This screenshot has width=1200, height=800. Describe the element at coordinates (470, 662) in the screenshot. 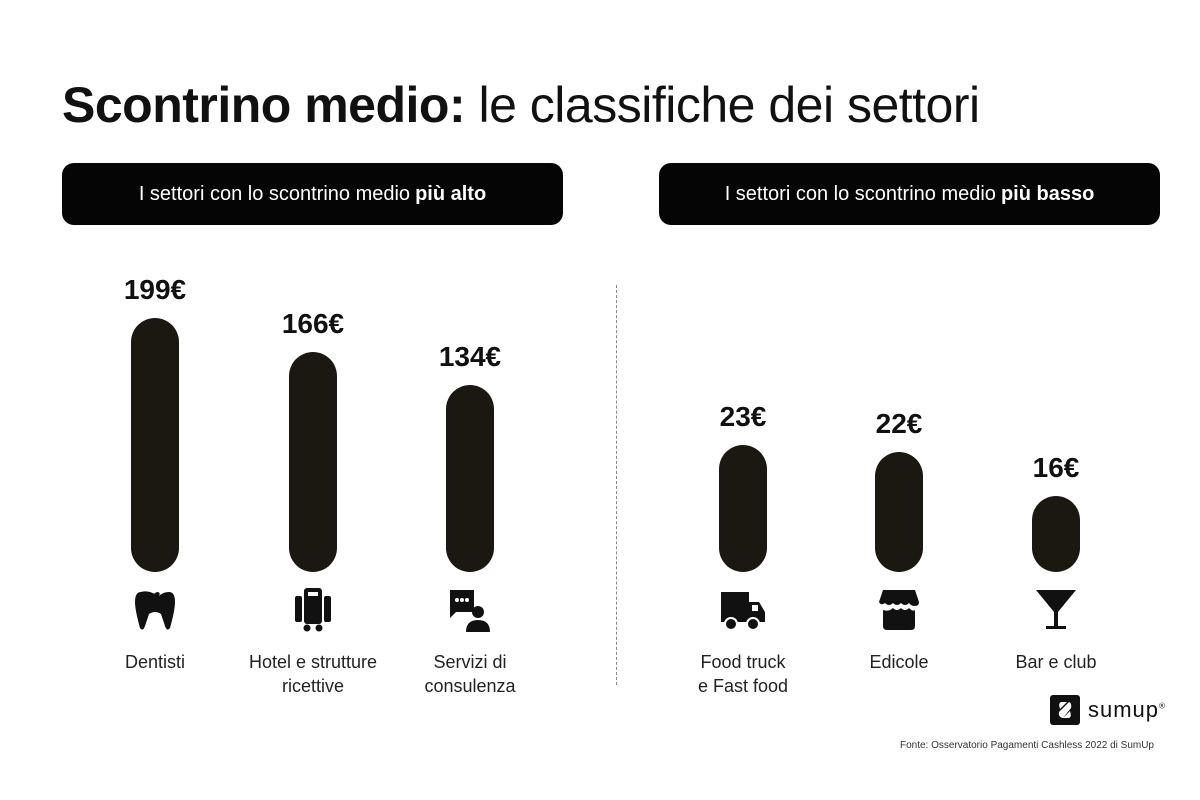

I see `category-label-line: Servizi di` at that location.